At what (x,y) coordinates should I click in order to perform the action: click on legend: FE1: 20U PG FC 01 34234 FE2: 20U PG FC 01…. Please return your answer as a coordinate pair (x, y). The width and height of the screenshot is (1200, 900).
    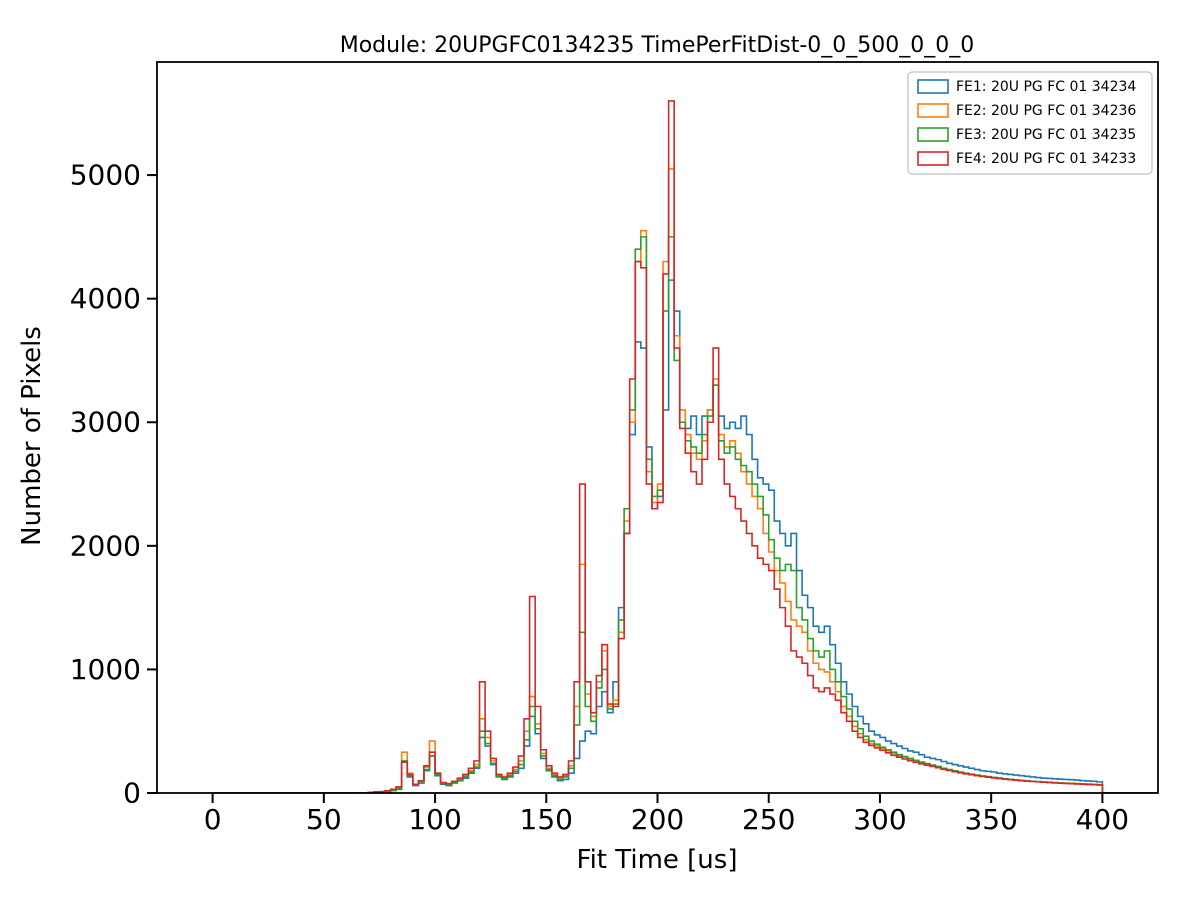
    Looking at the image, I should click on (1030, 123).